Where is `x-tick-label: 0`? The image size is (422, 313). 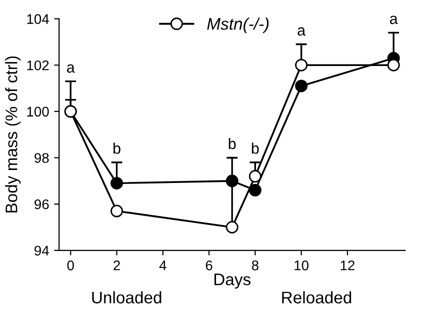
x-tick-label: 0 is located at coordinates (70, 265).